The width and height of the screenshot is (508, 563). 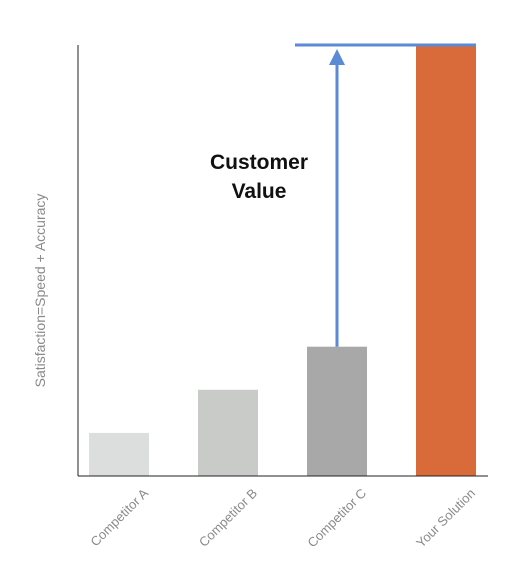 I want to click on x-tick-label: Your Solution, so click(x=445, y=518).